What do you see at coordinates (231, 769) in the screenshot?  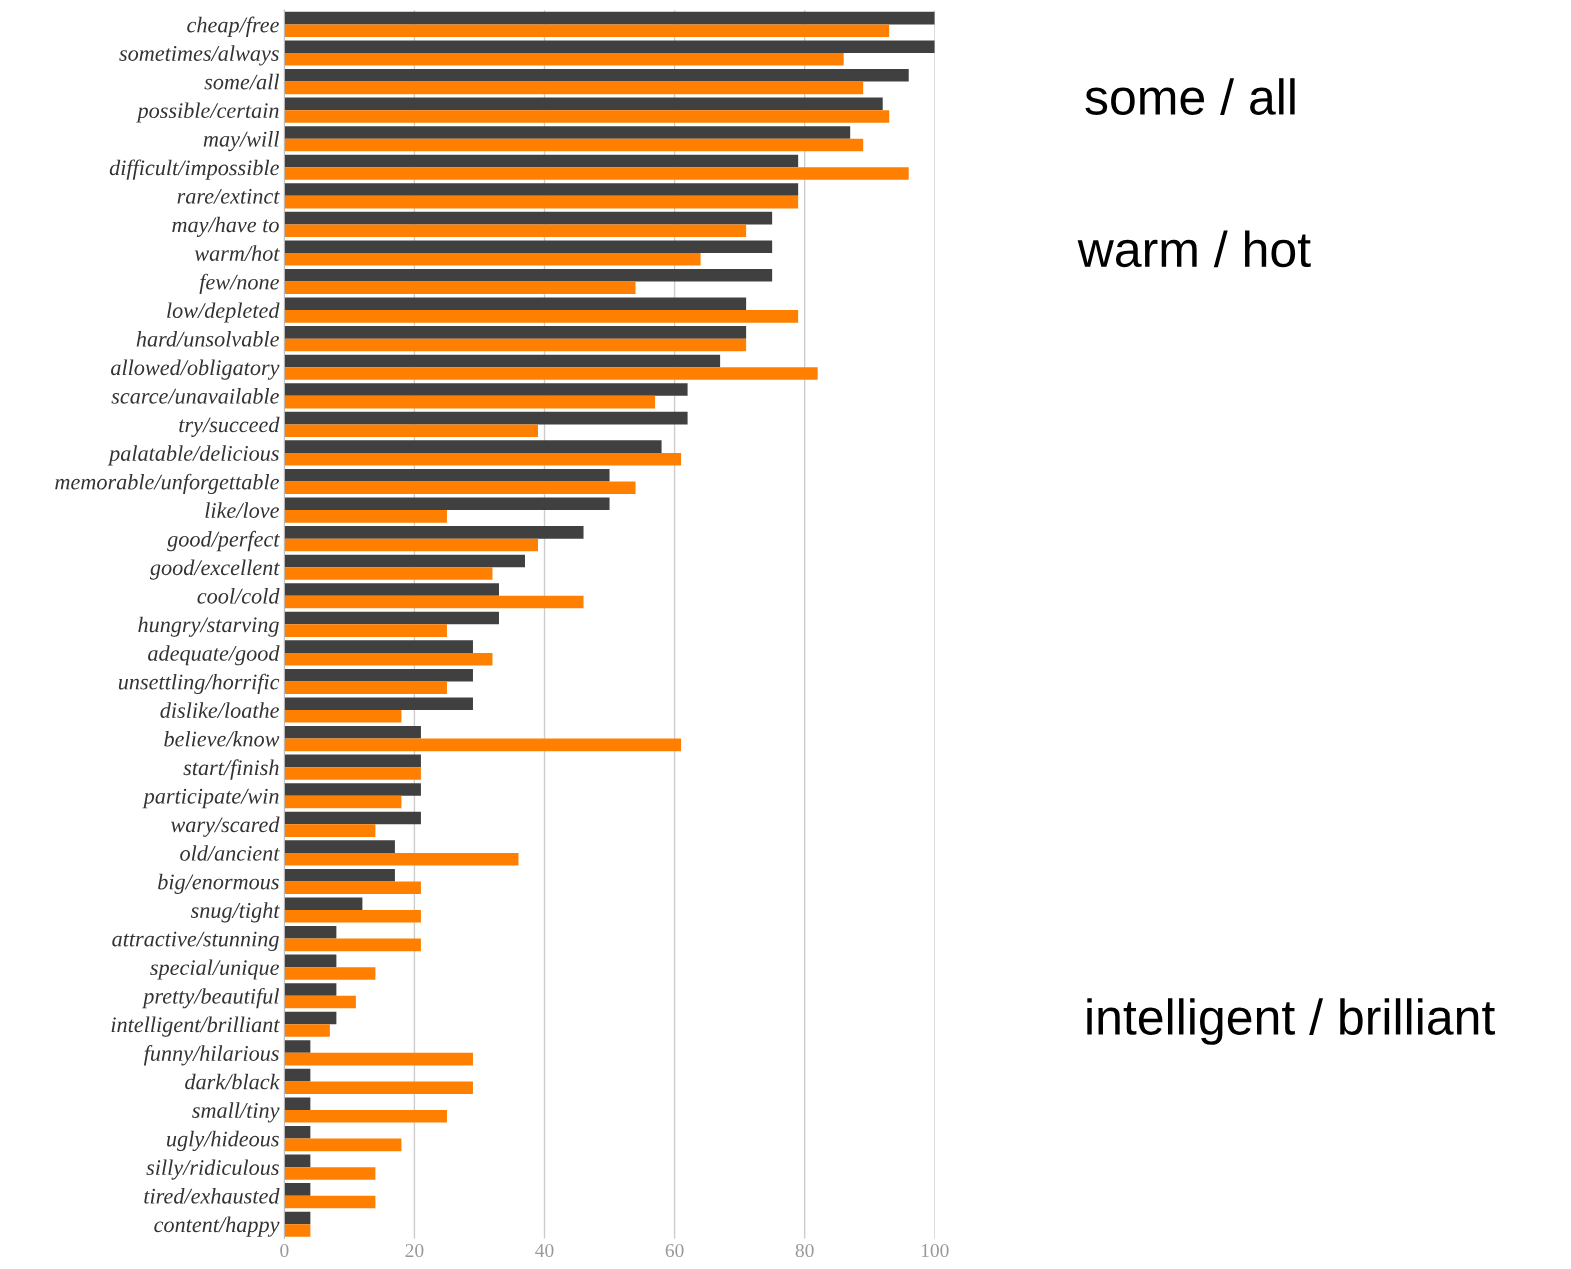 I see `y-tick-label: start/finish` at bounding box center [231, 769].